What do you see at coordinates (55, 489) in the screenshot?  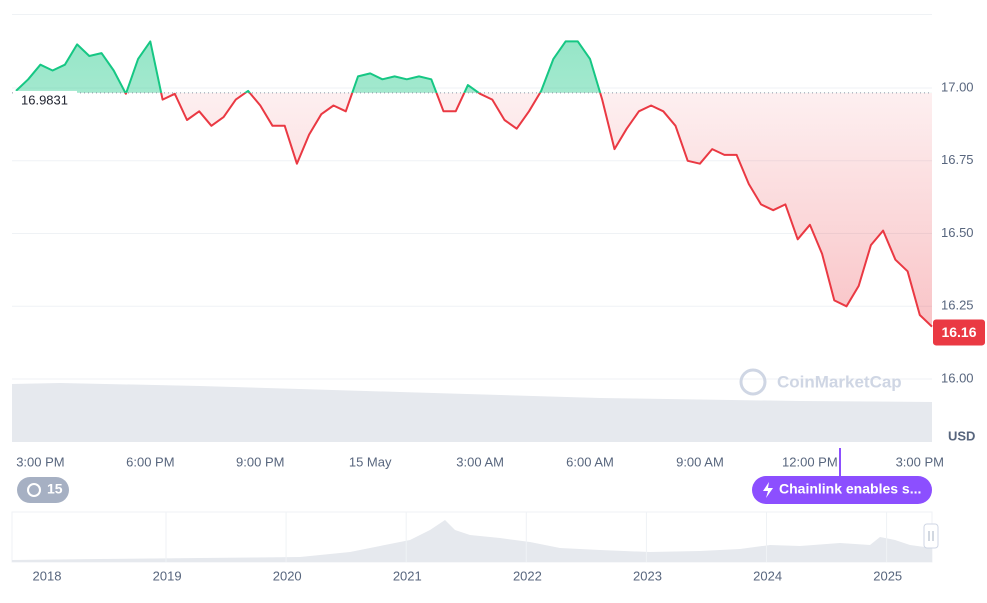 I see `badge-text: 15` at bounding box center [55, 489].